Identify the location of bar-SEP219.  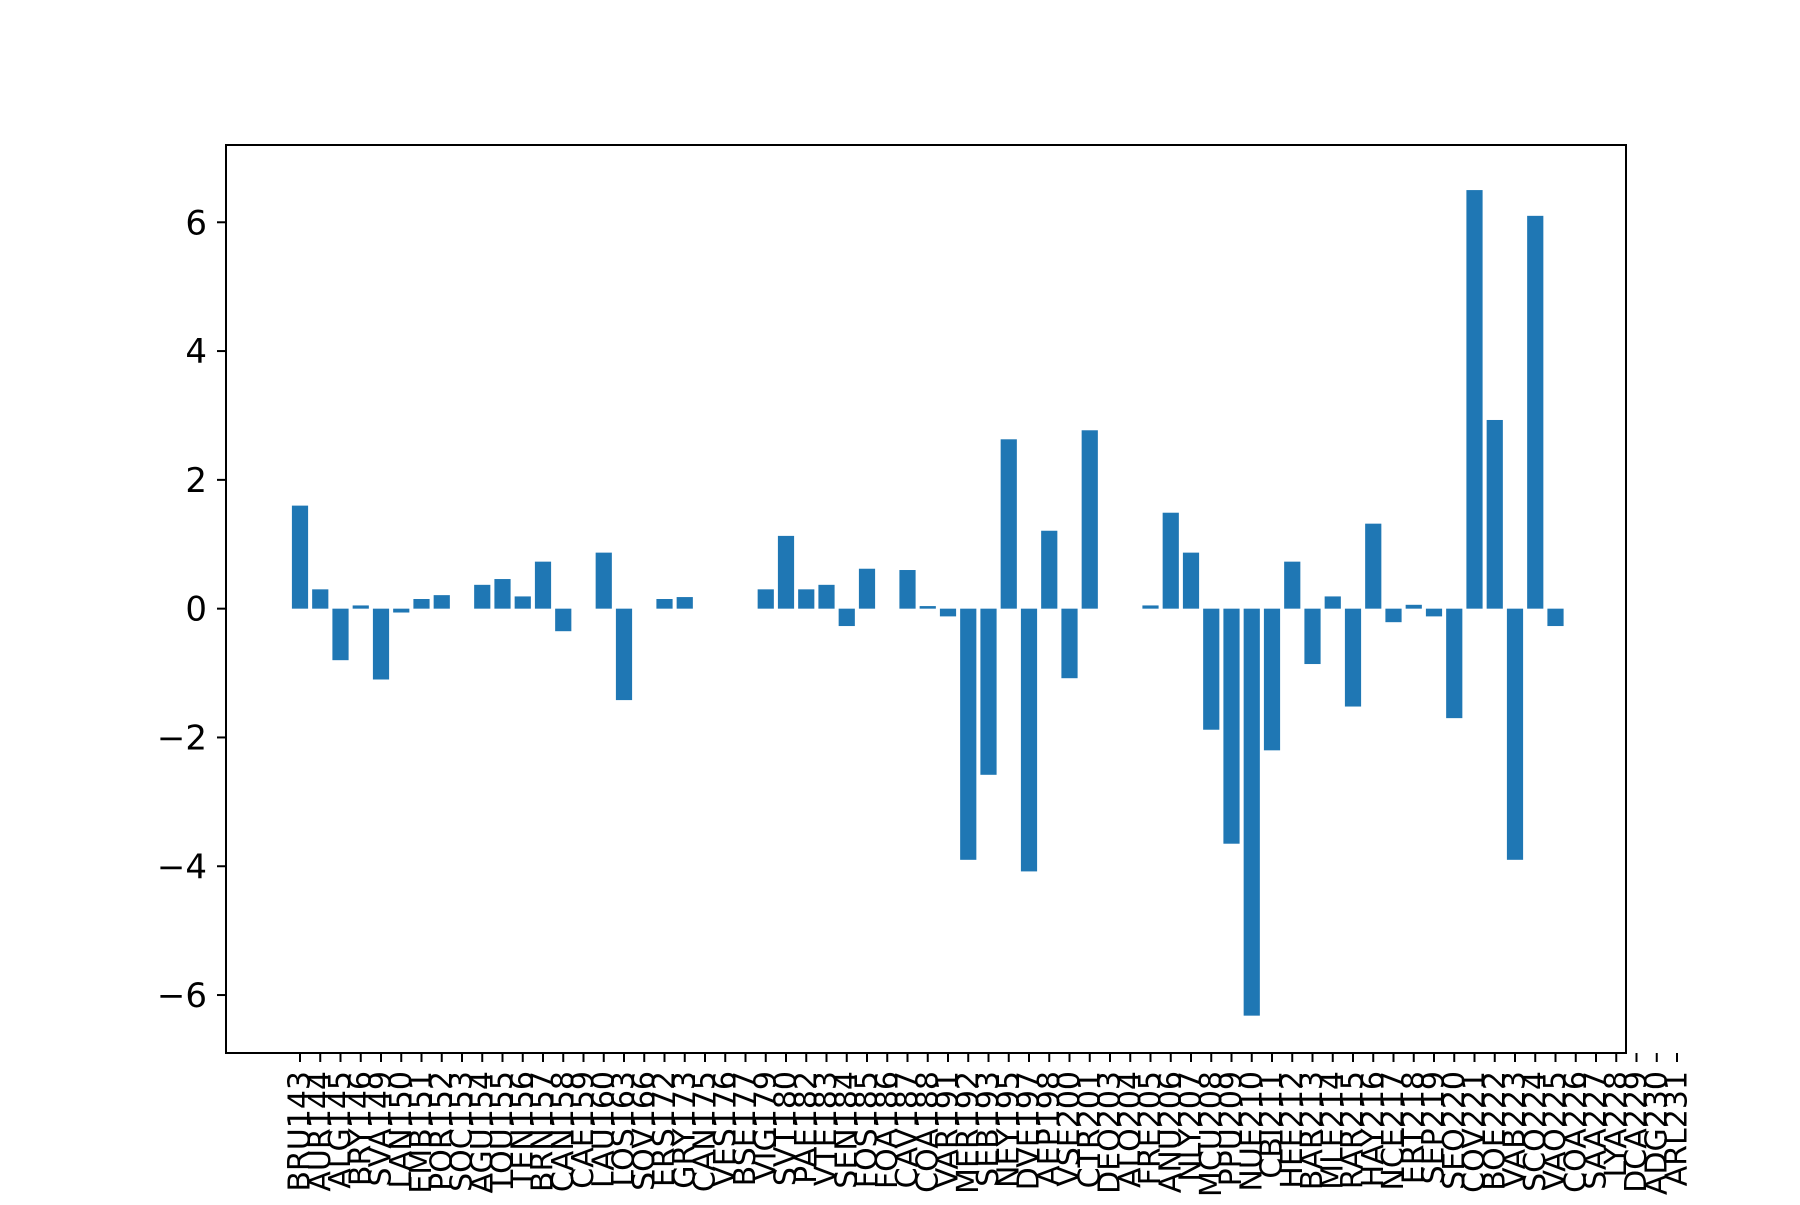
(1434, 612).